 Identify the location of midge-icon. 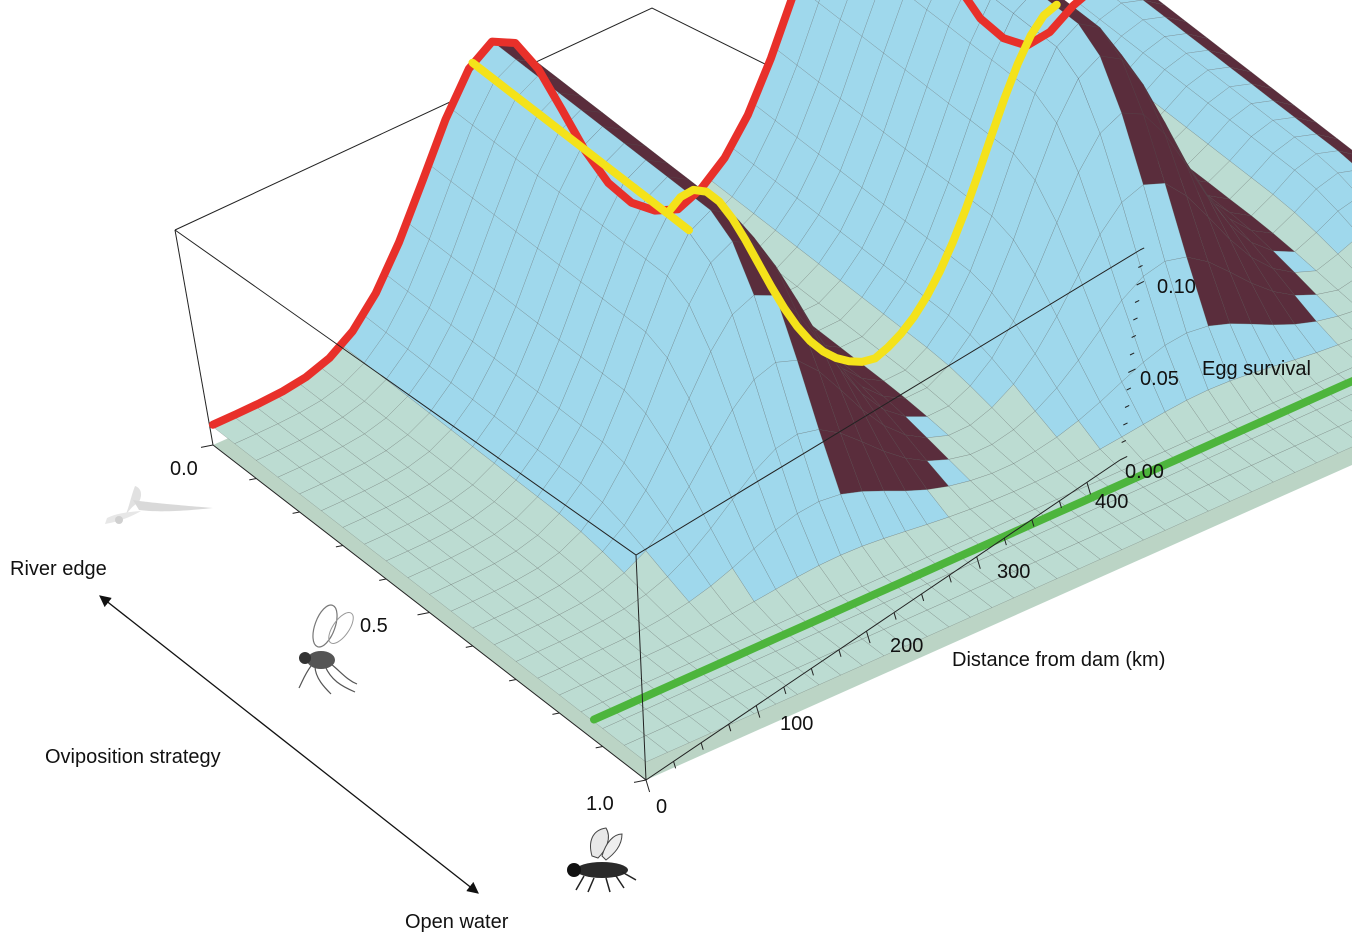
(328, 649).